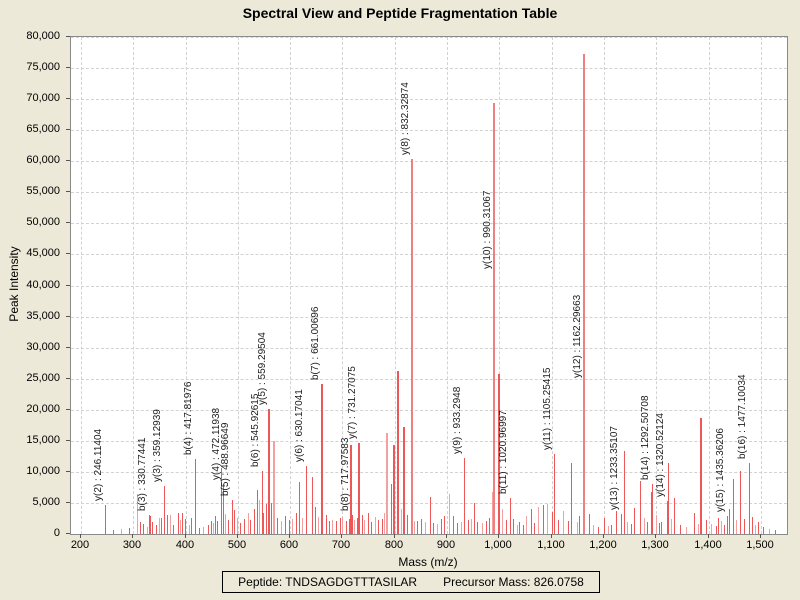 The height and width of the screenshot is (600, 800). What do you see at coordinates (487, 230) in the screenshot?
I see `fragment-ion-label: y(10) : 990.31067` at bounding box center [487, 230].